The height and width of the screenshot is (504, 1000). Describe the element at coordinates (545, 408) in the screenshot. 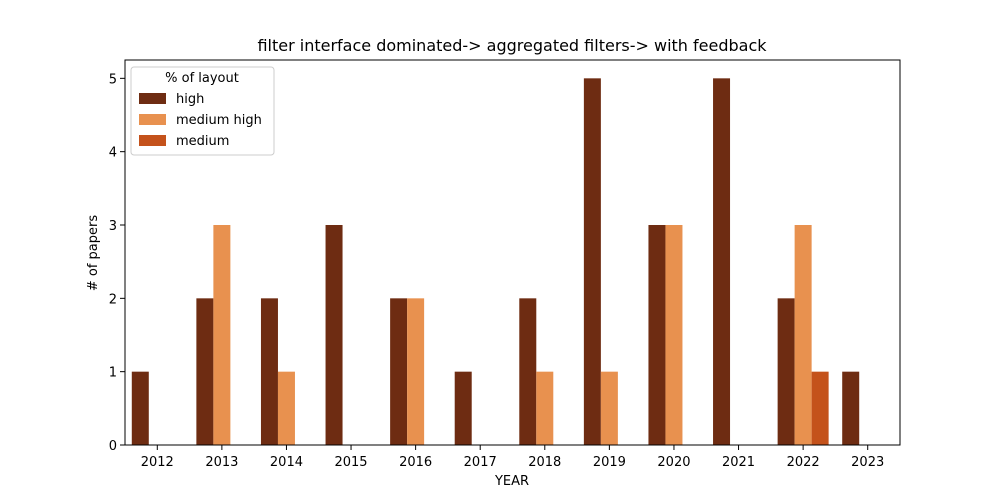

I see `bar-medium-high-2018` at that location.